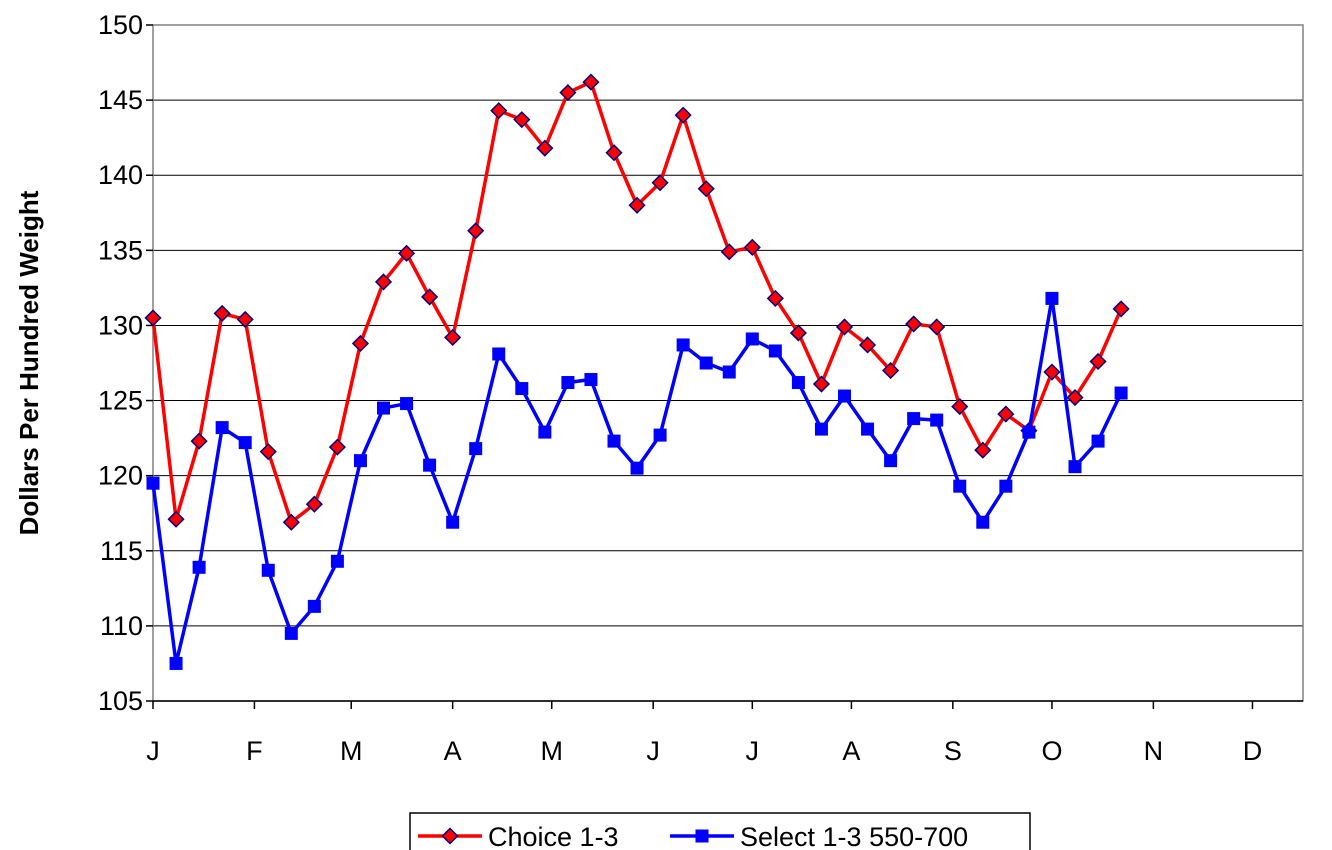 The image size is (1332, 850). I want to click on y-tick-label: 110, so click(121, 626).